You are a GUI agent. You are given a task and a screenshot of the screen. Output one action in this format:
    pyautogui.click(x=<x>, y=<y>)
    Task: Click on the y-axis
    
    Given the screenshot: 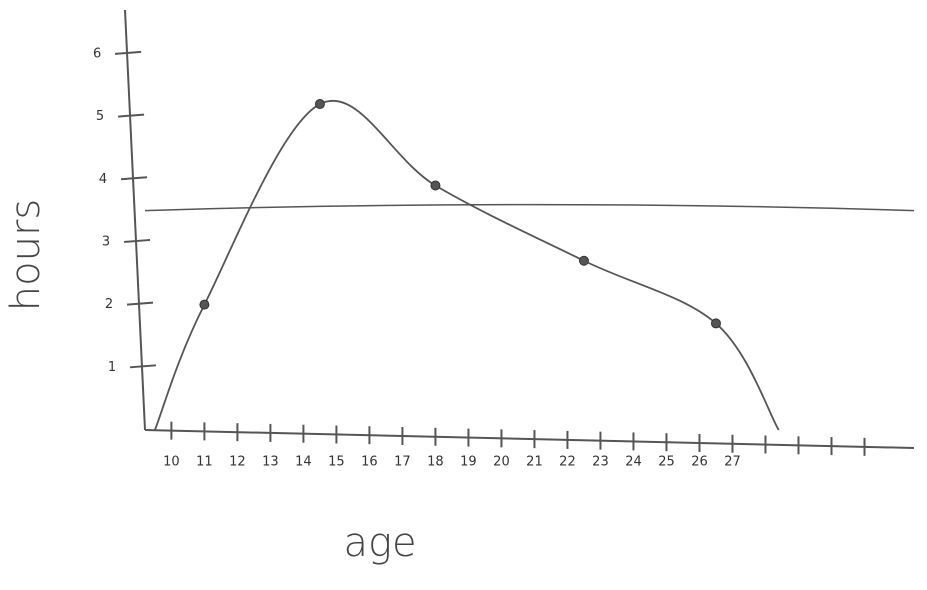 What is the action you would take?
    pyautogui.click(x=135, y=220)
    